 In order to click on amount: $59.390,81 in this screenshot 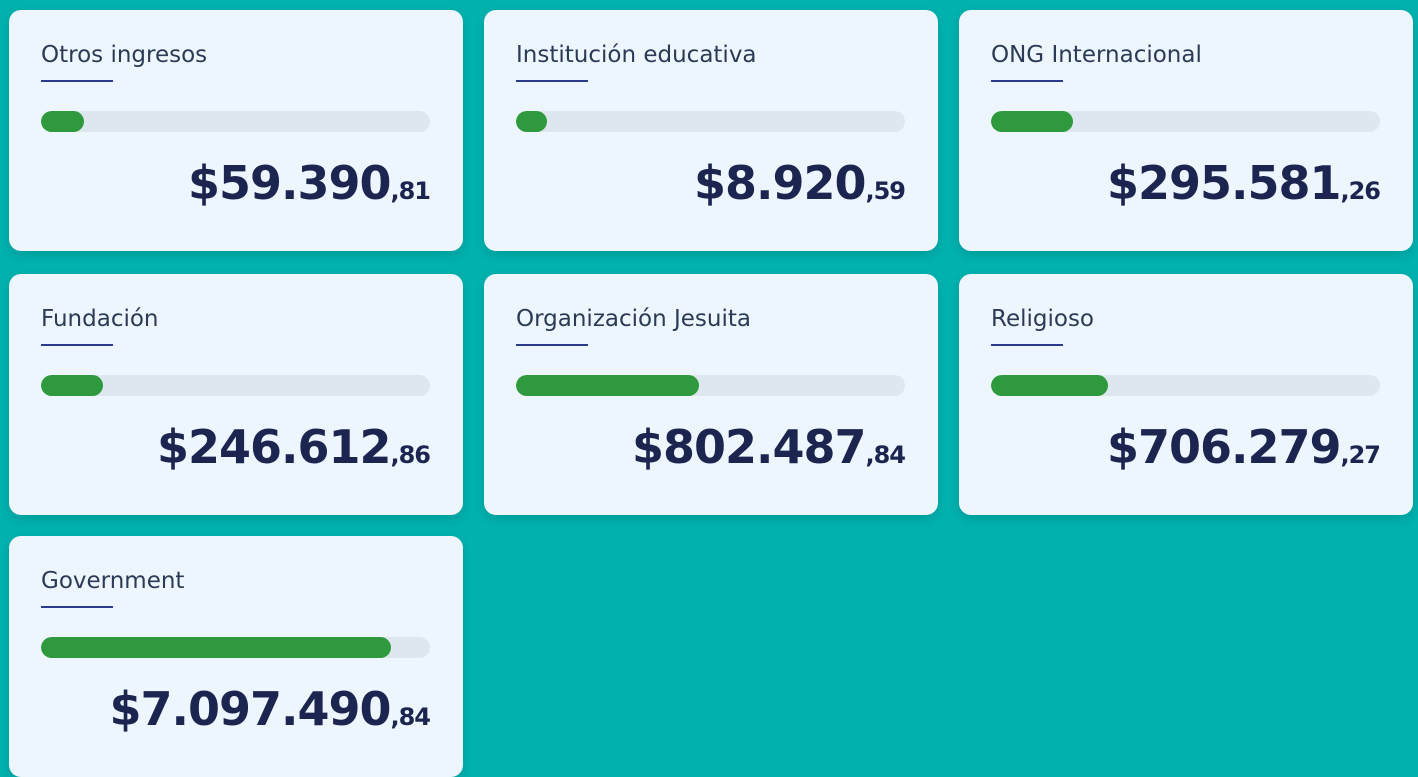, I will do `click(309, 183)`.